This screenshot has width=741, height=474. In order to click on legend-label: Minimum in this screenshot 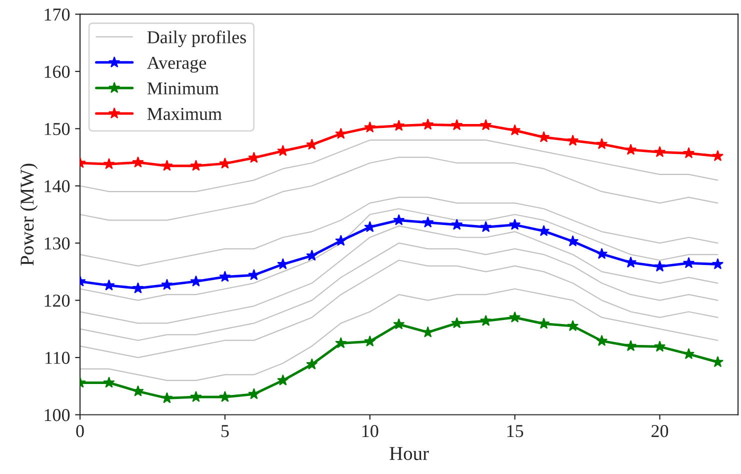, I will do `click(183, 88)`.